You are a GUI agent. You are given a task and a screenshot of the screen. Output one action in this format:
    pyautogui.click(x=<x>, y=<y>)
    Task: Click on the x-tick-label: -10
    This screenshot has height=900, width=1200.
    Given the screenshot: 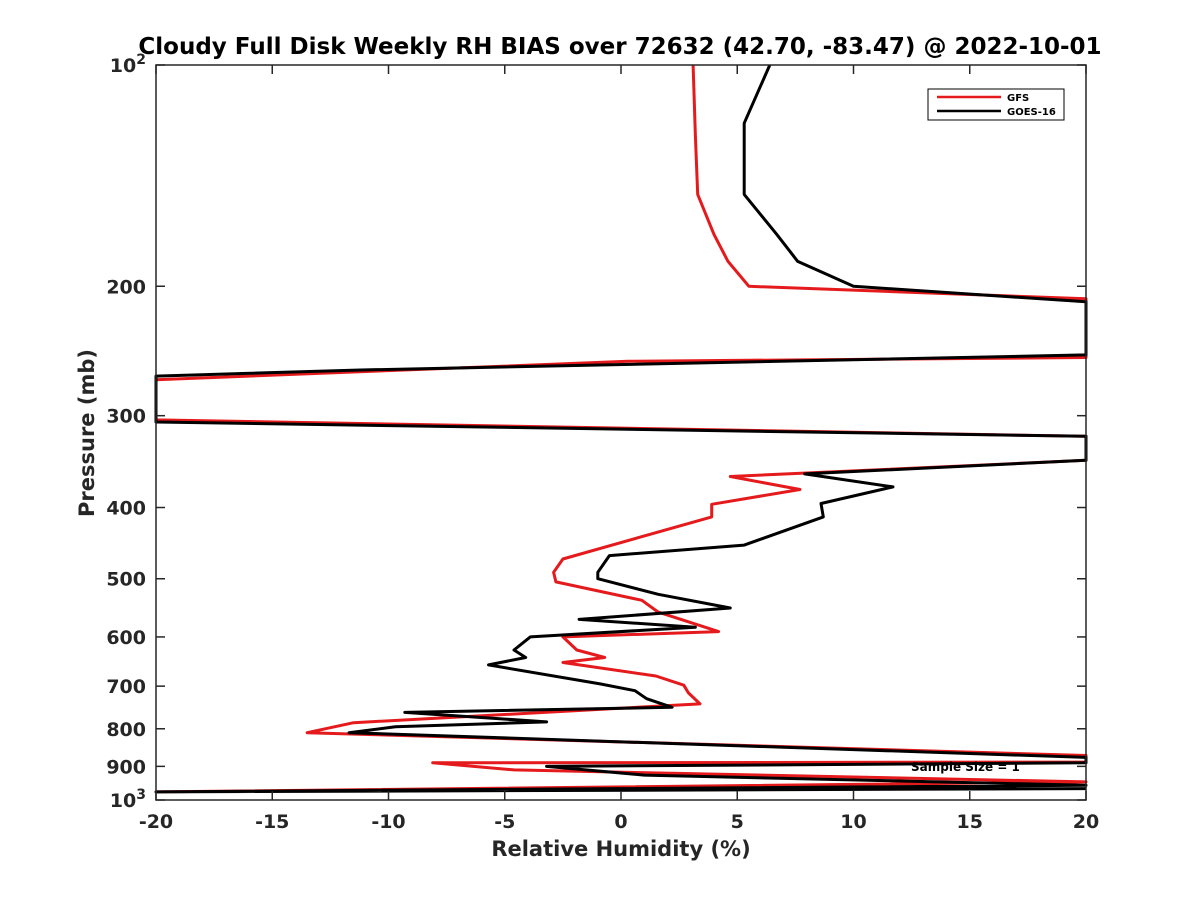 What is the action you would take?
    pyautogui.click(x=388, y=822)
    